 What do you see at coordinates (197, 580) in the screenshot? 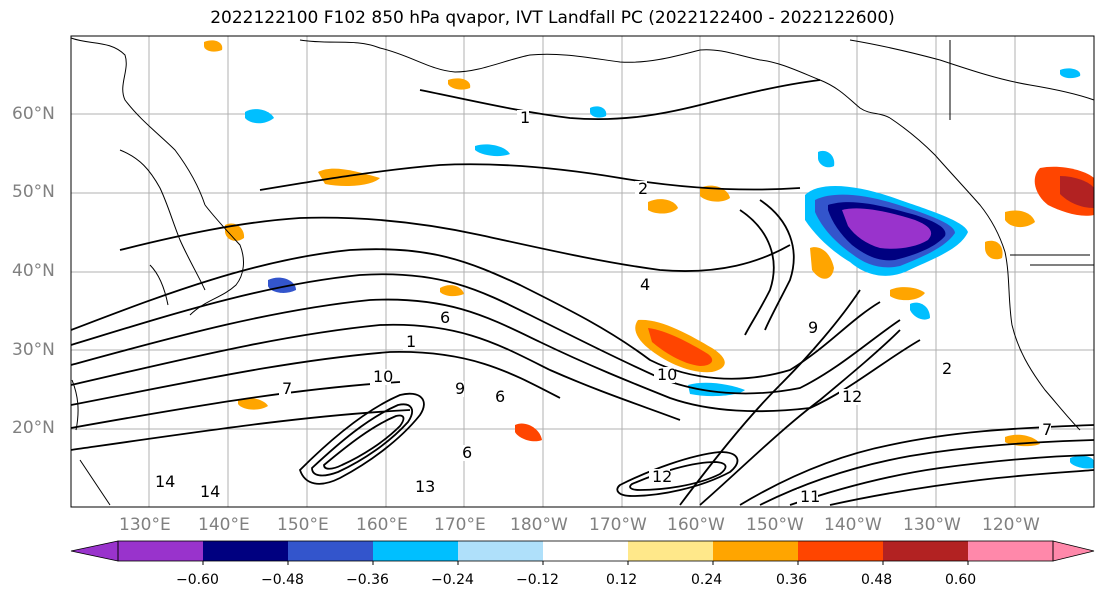
I see `colorbar-tick-label: −0.60` at bounding box center [197, 580].